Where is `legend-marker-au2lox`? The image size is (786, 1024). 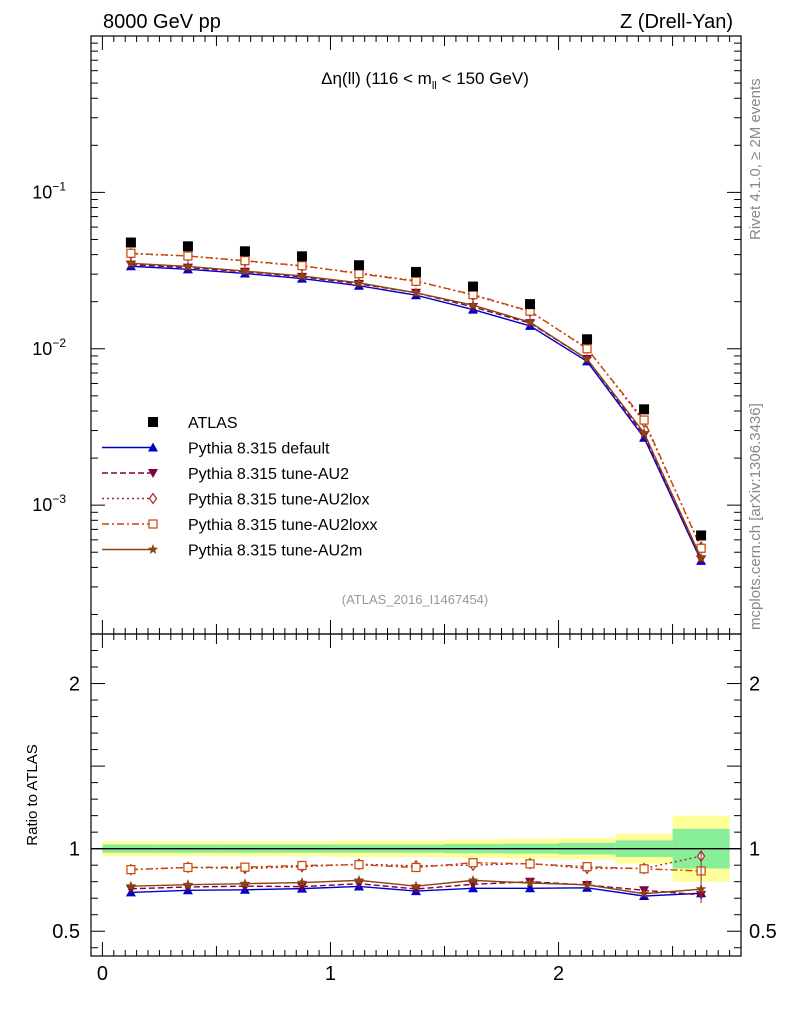 legend-marker-au2lox is located at coordinates (153, 498).